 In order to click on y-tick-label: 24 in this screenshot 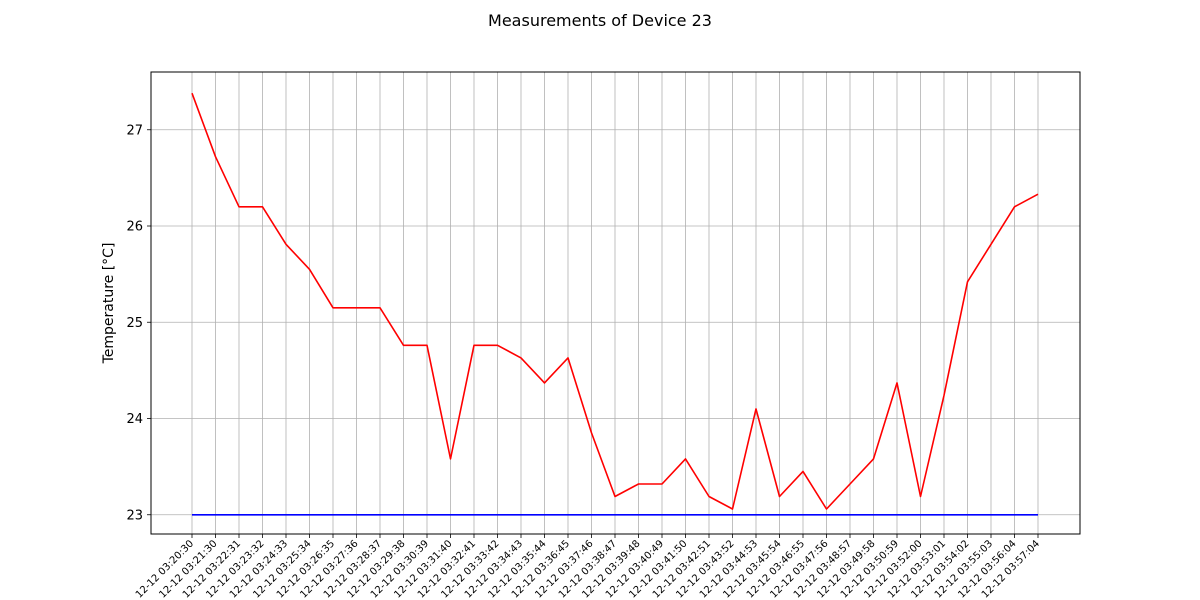, I will do `click(134, 419)`.